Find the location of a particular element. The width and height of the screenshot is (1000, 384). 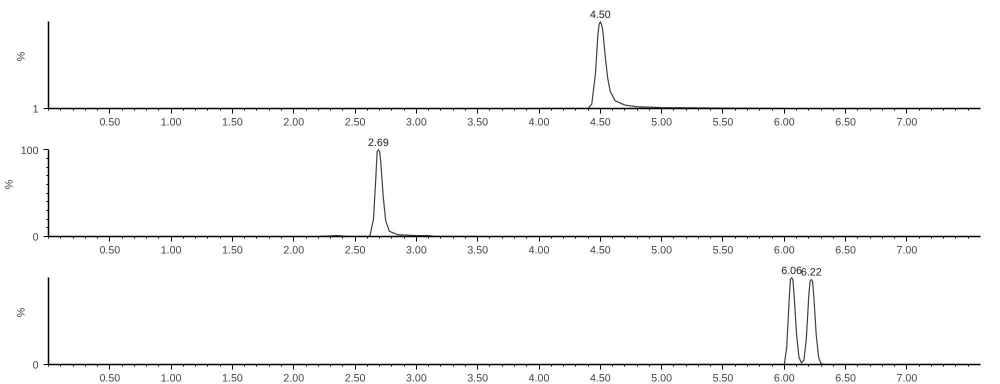

annotation: 6.22 is located at coordinates (811, 272).